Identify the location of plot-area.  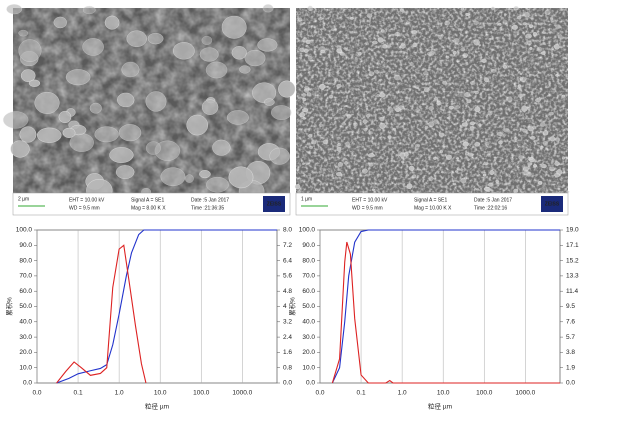
(157, 306).